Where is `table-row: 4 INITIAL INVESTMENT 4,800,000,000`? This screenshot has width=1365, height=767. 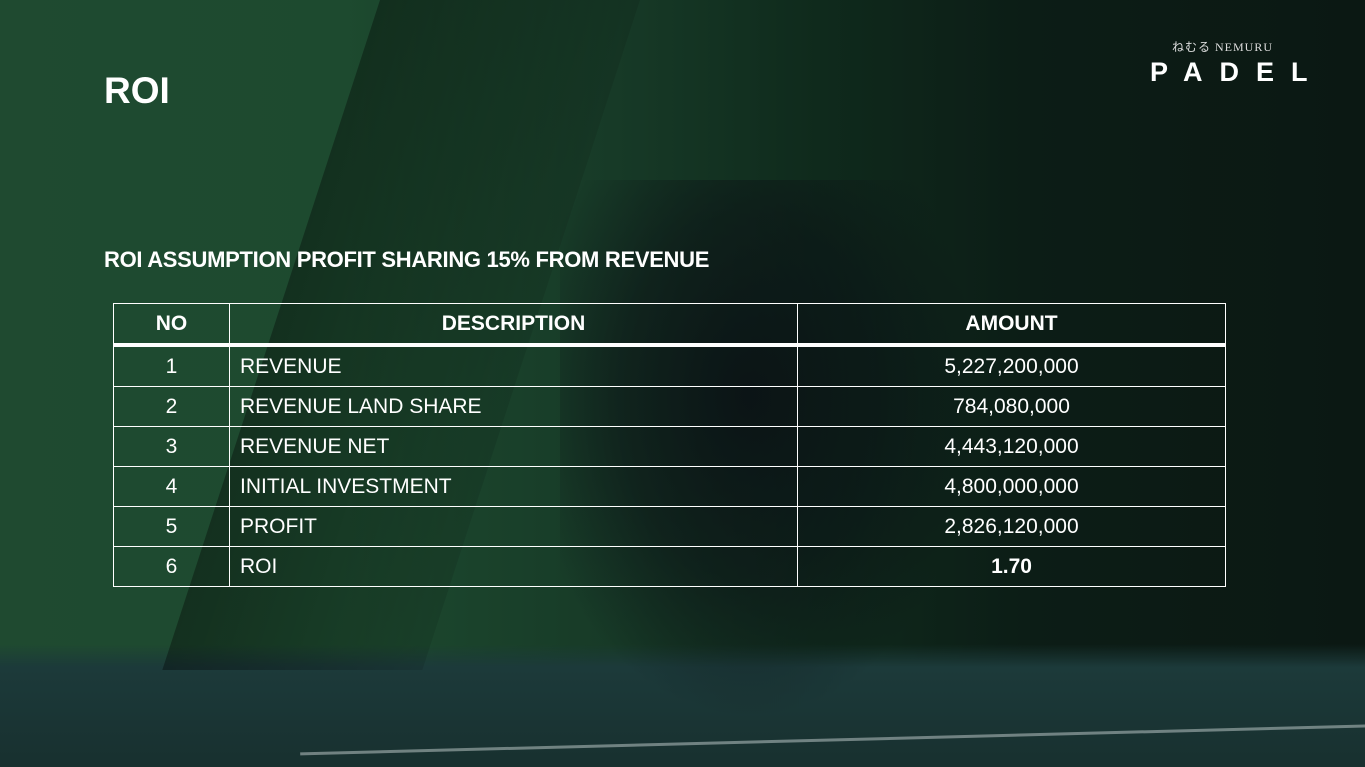 table-row: 4 INITIAL INVESTMENT 4,800,000,000 is located at coordinates (669, 486).